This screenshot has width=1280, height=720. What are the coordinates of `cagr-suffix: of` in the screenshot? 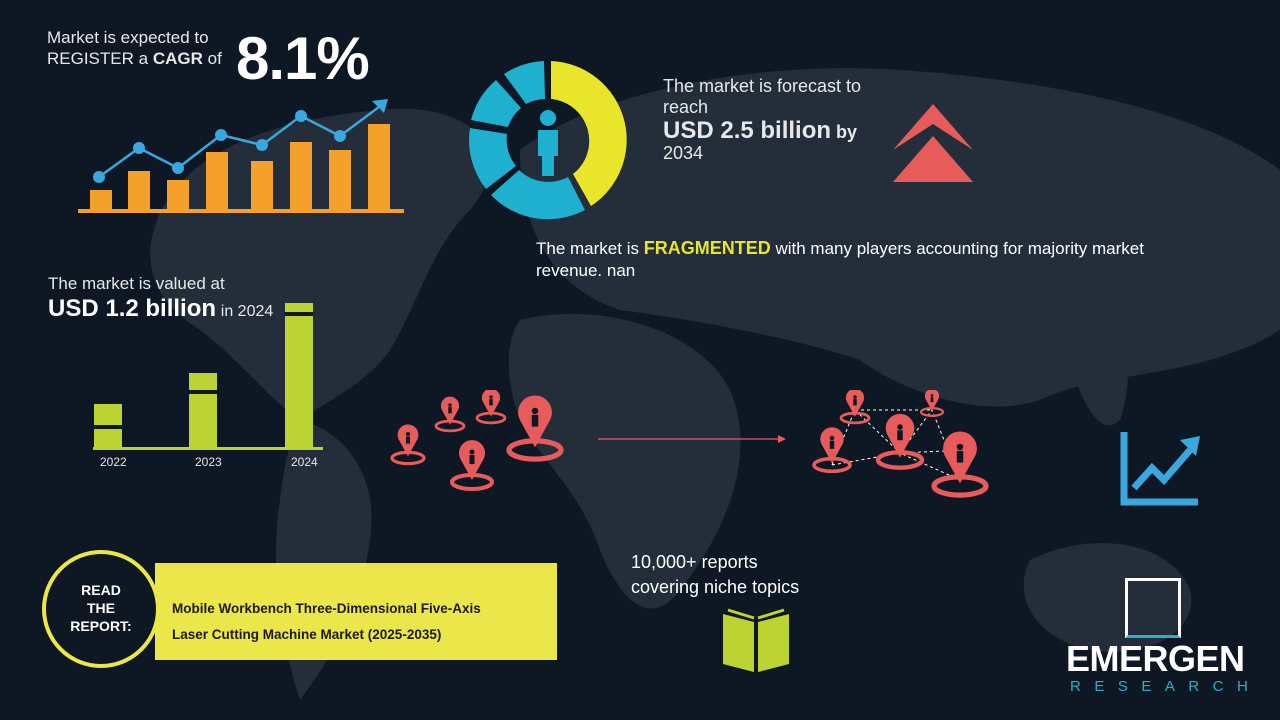 It's located at (214, 58).